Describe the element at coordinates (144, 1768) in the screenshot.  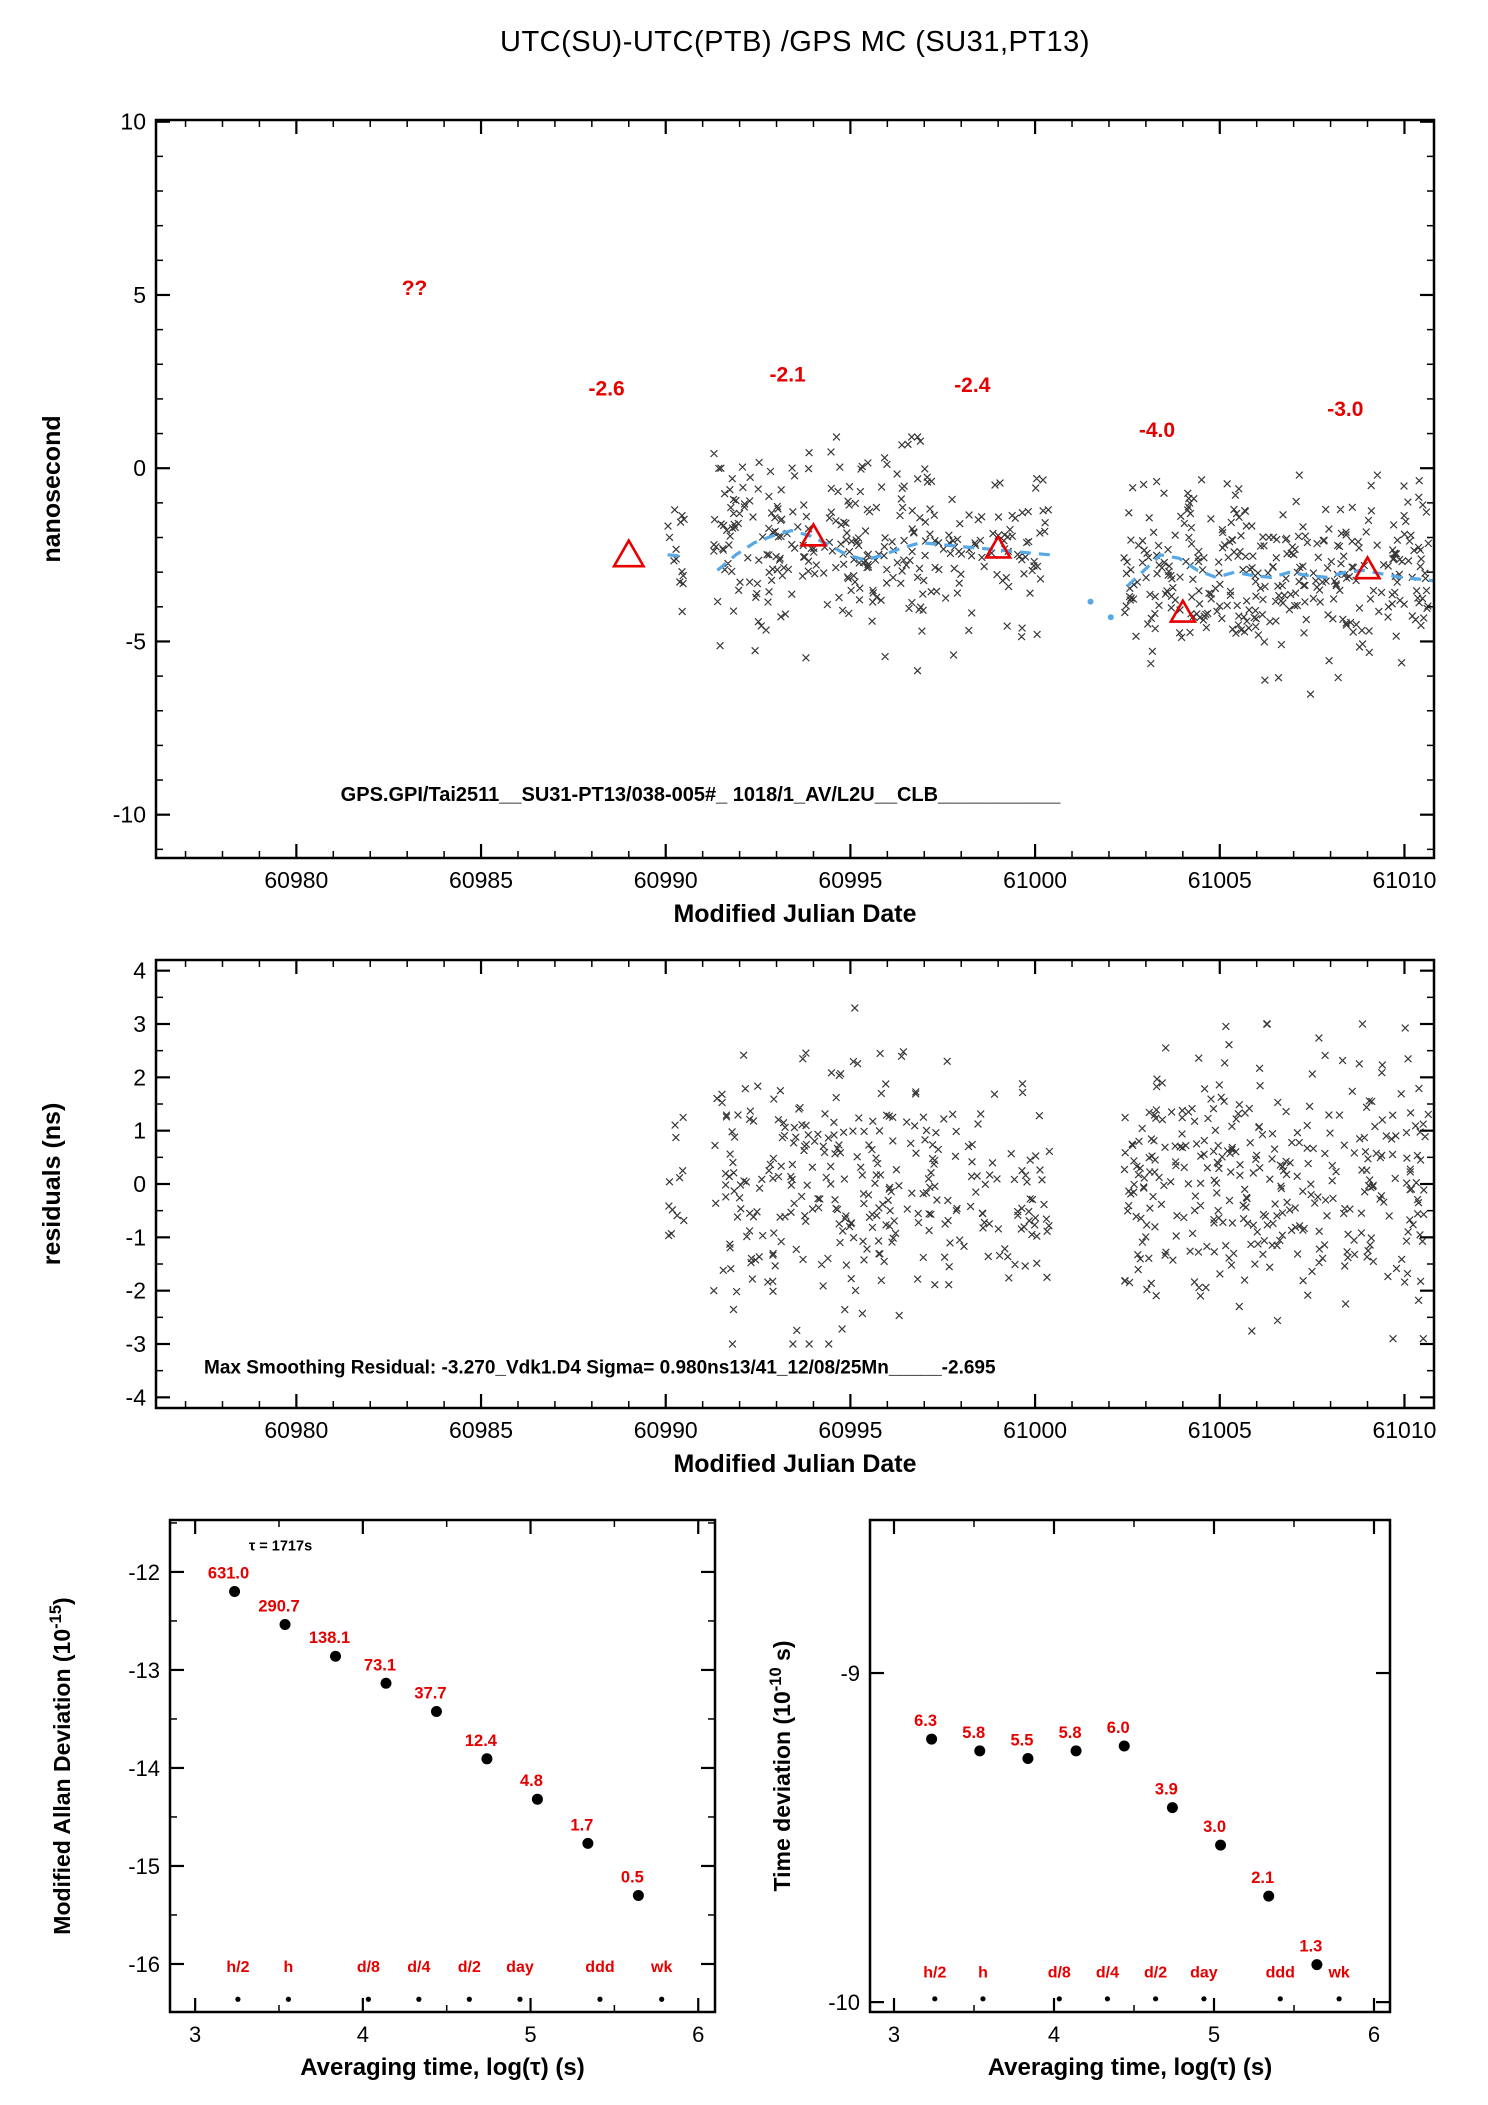
I see `y-tick-label: -14` at that location.